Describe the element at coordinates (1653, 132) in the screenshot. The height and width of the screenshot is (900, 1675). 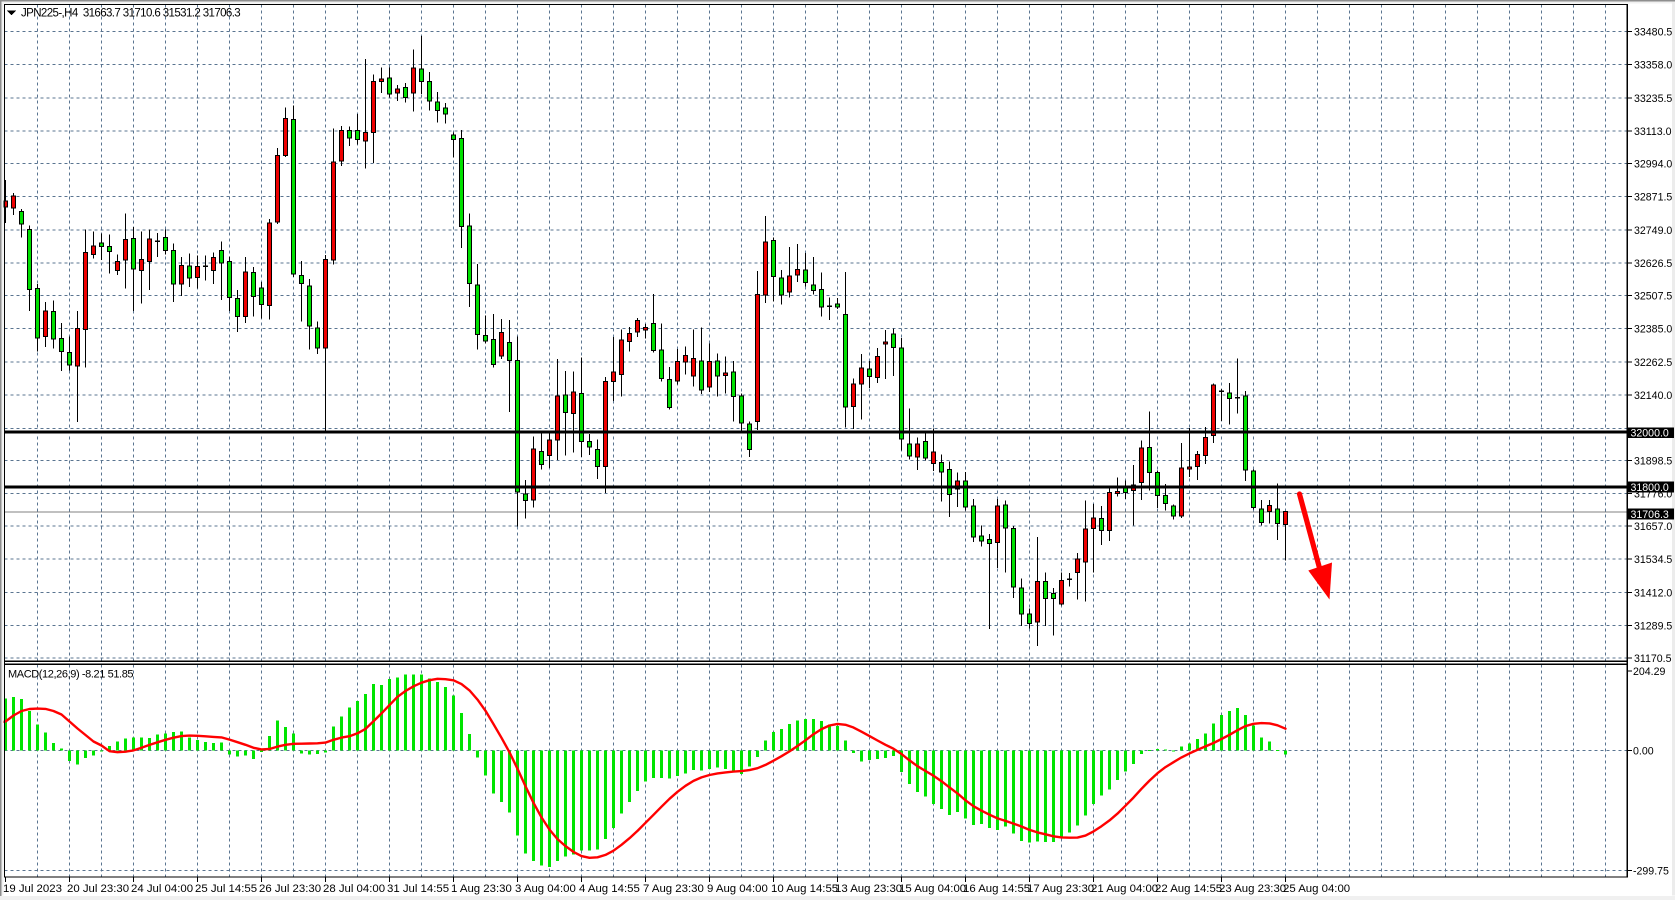
I see `svg-text: 33113.0` at that location.